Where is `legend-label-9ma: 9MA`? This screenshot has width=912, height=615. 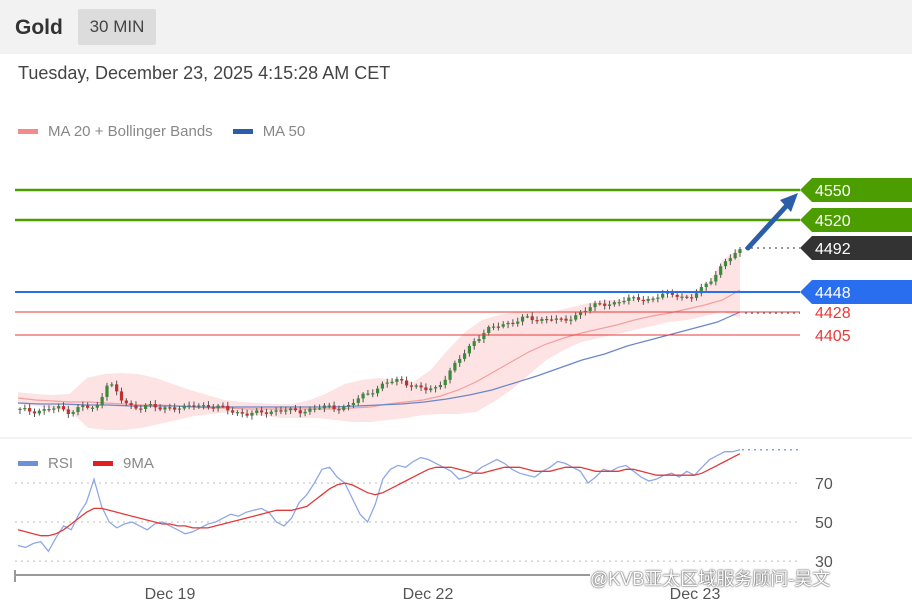 legend-label-9ma: 9MA is located at coordinates (138, 463).